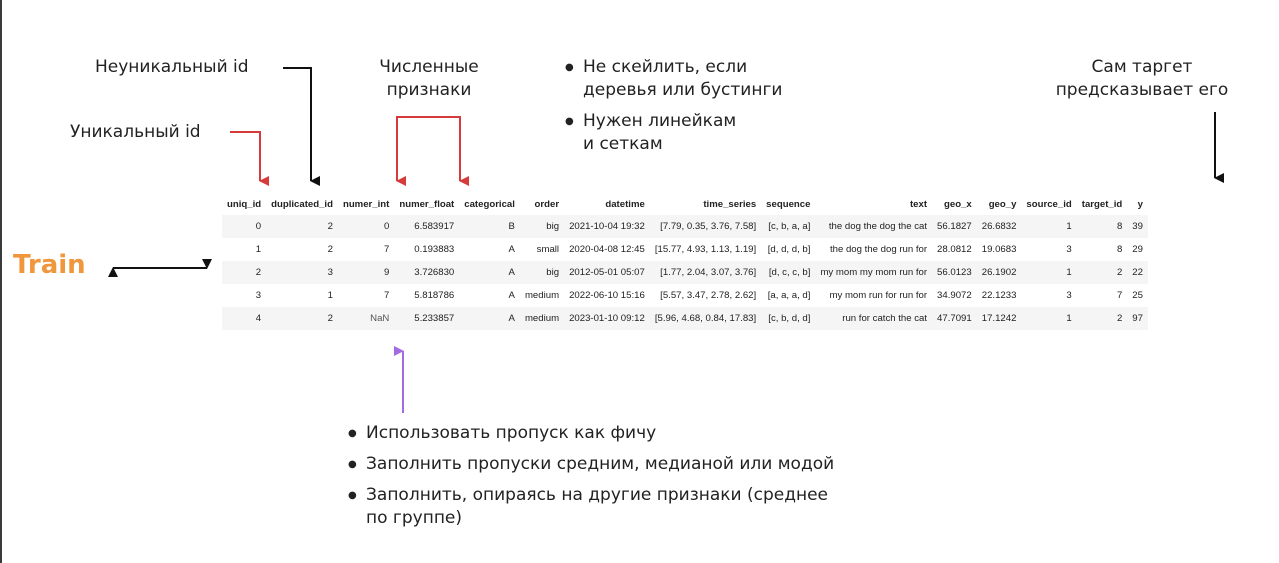 Image resolution: width=1279 pixels, height=563 pixels. Describe the element at coordinates (999, 226) in the screenshot. I see `table-cell-geo_y: 26.6832` at that location.